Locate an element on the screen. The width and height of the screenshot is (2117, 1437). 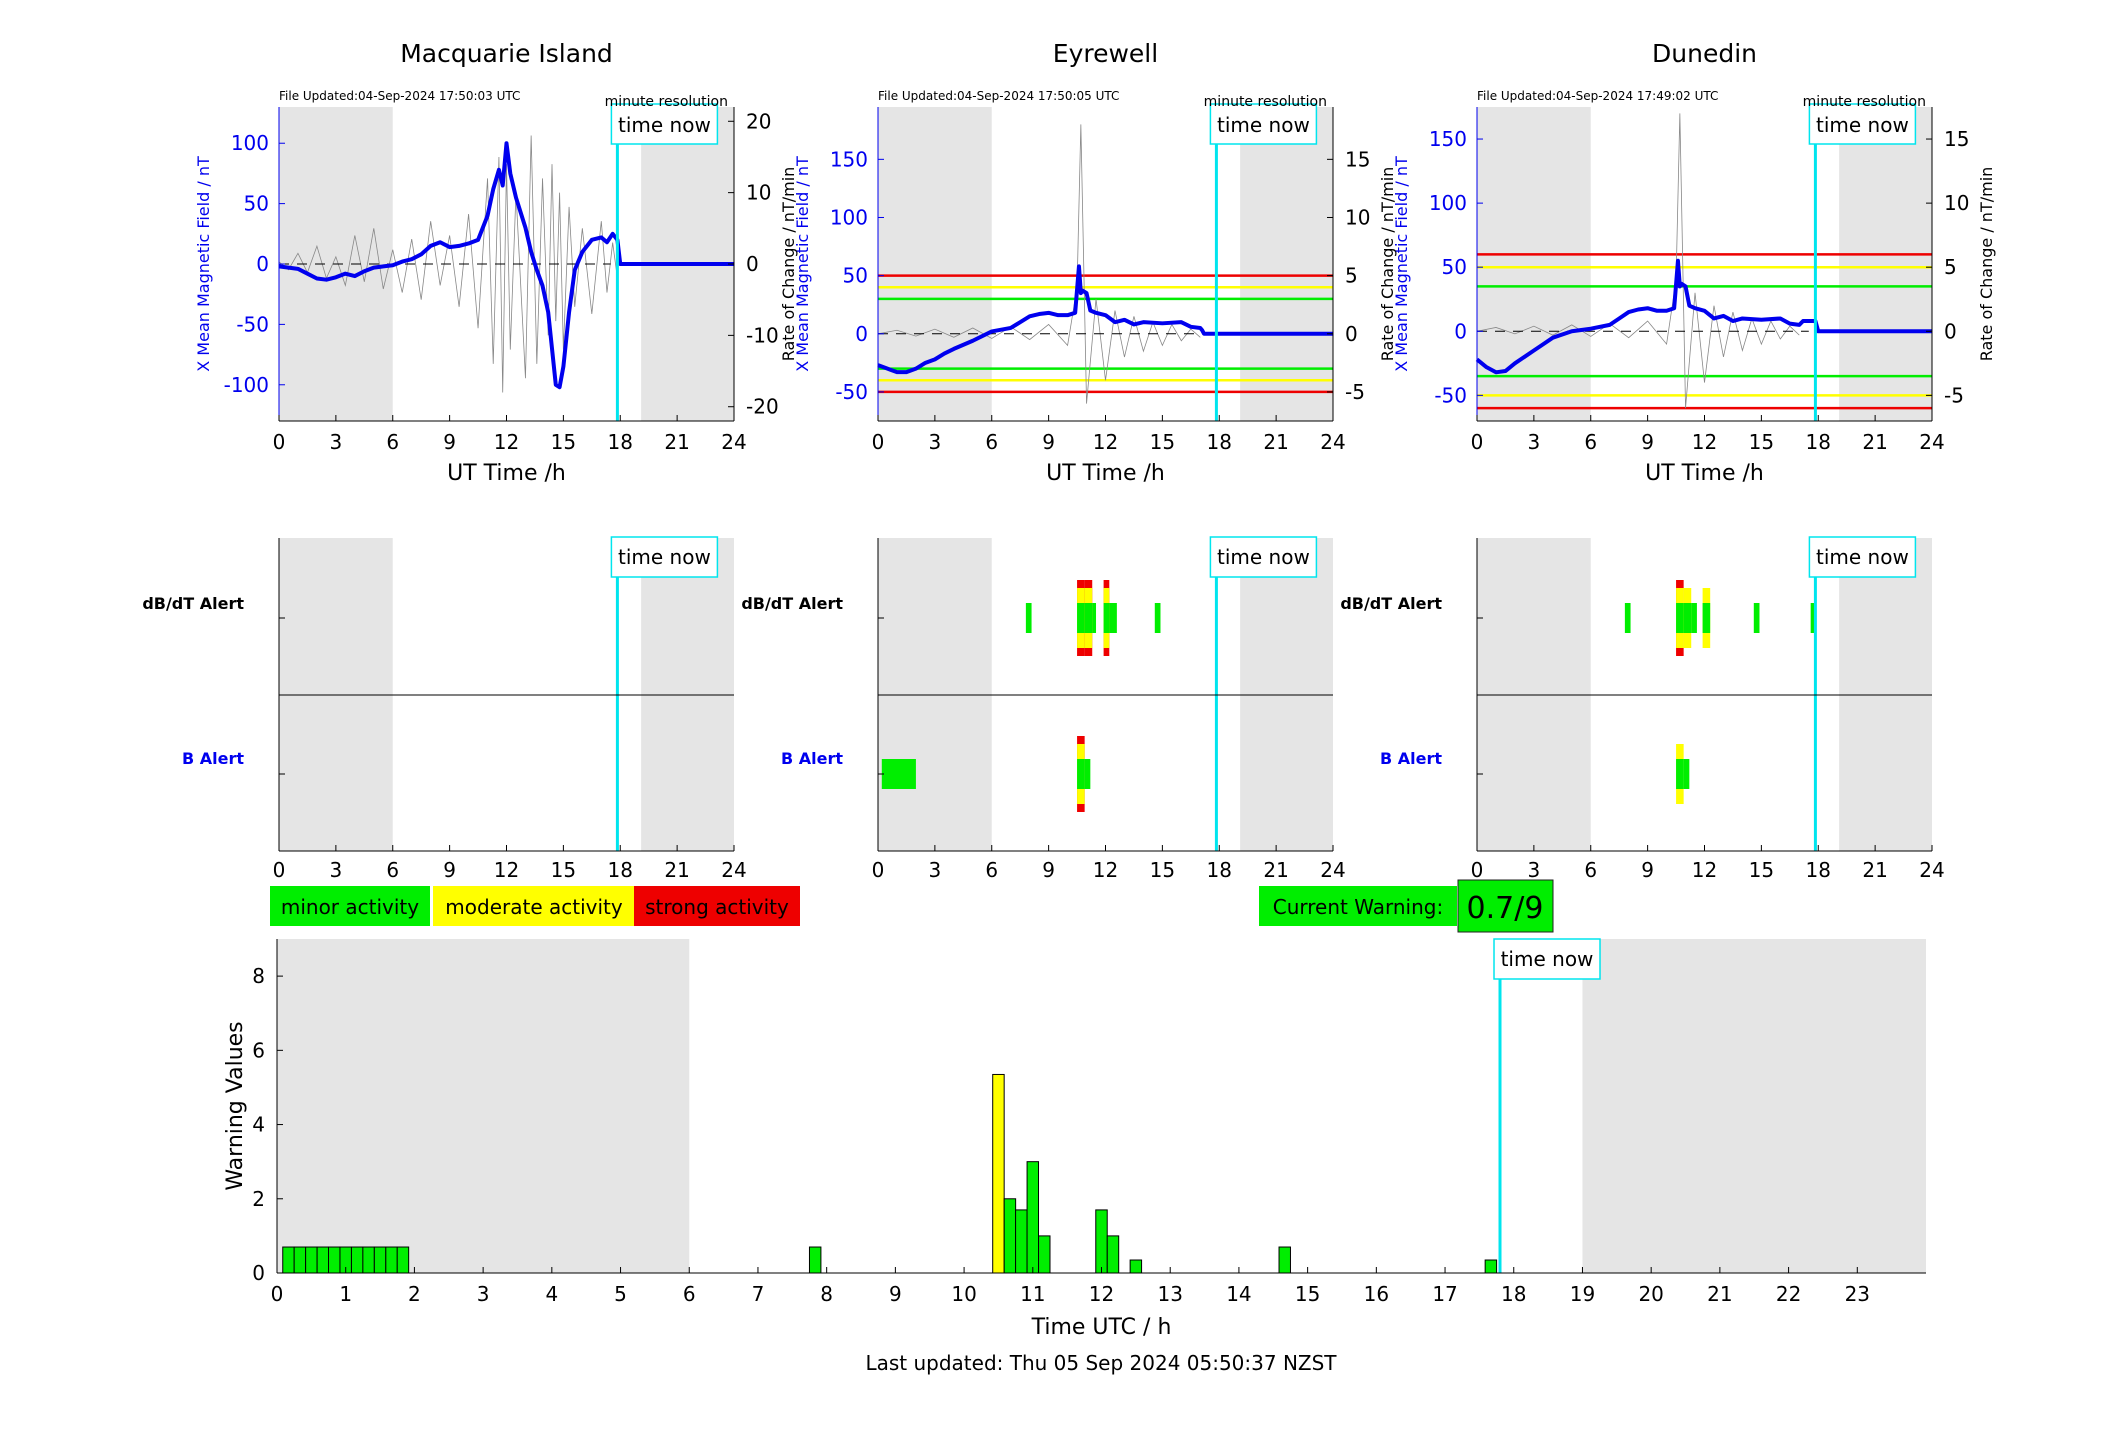
y-tick-label: 0 is located at coordinates (258, 1273).